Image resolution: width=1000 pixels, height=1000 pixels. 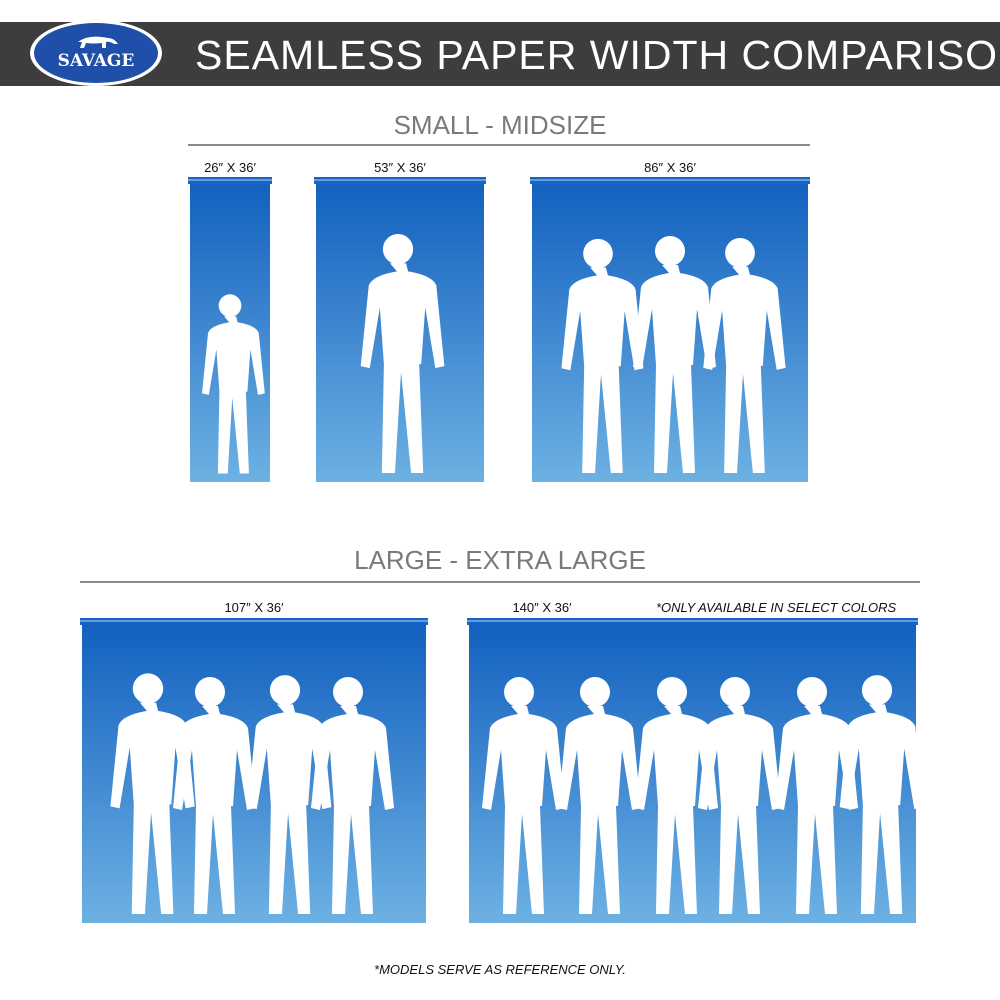 I want to click on savage-logo: SAVAGE, so click(x=96, y=53).